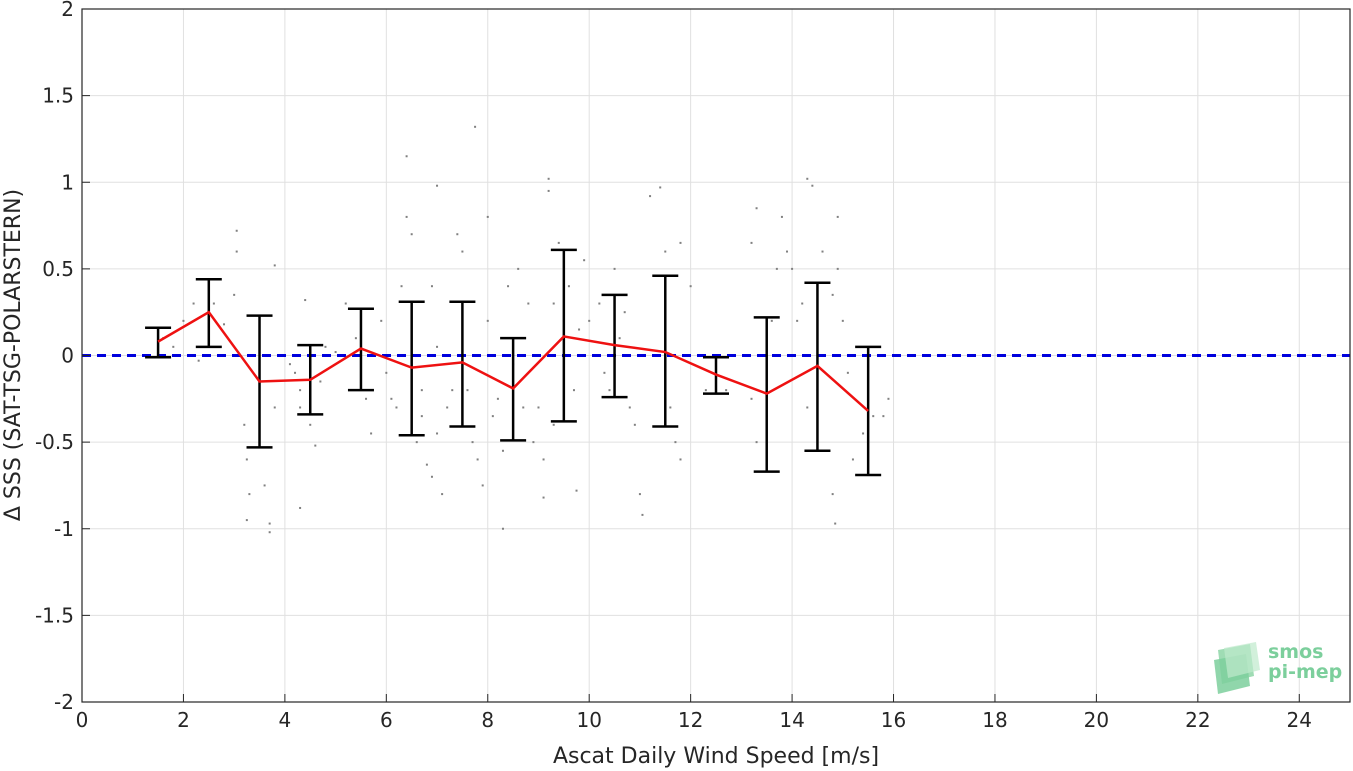  What do you see at coordinates (62, 357) in the screenshot?
I see `y-axis-ticks: -2 -1.5 -1 -0.5 0 0.5 1 1.5 2` at bounding box center [62, 357].